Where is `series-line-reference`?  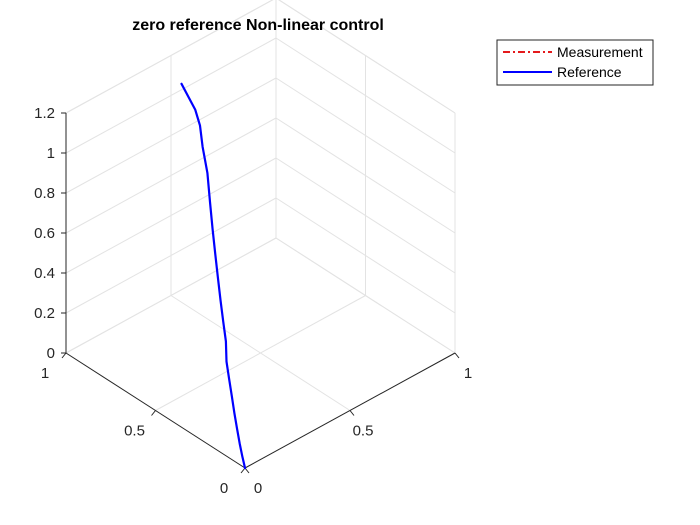 series-line-reference is located at coordinates (213, 276).